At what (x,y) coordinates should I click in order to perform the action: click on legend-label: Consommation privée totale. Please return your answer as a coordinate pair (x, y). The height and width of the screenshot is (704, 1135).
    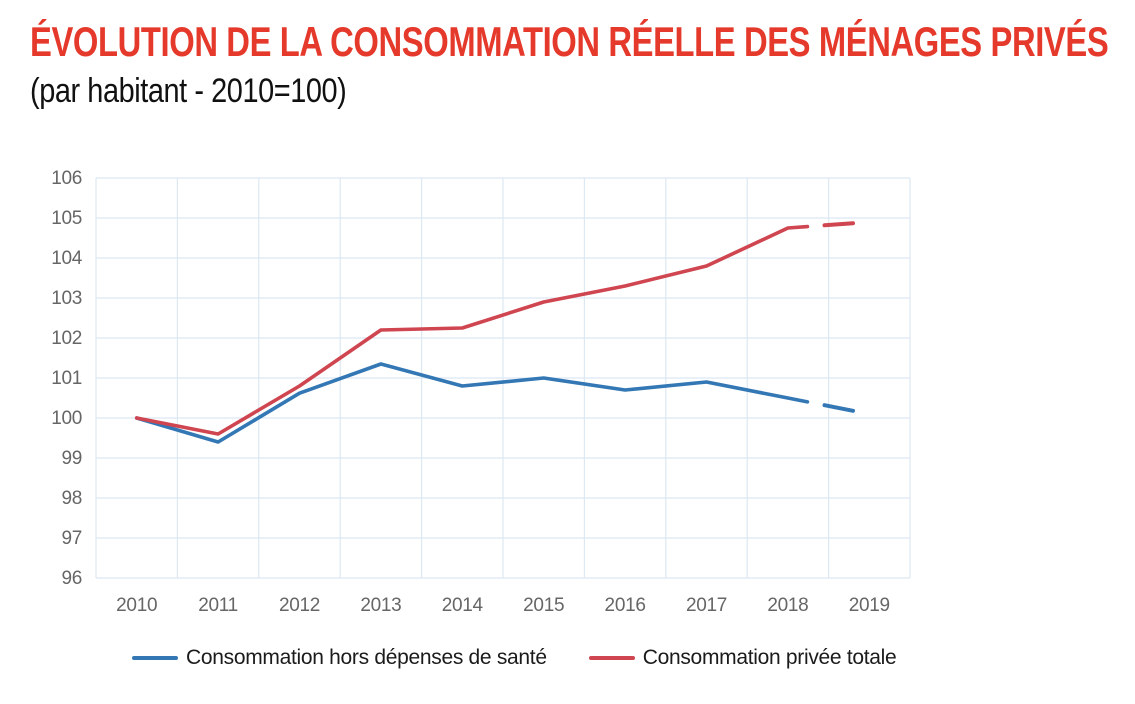
    Looking at the image, I should click on (769, 657).